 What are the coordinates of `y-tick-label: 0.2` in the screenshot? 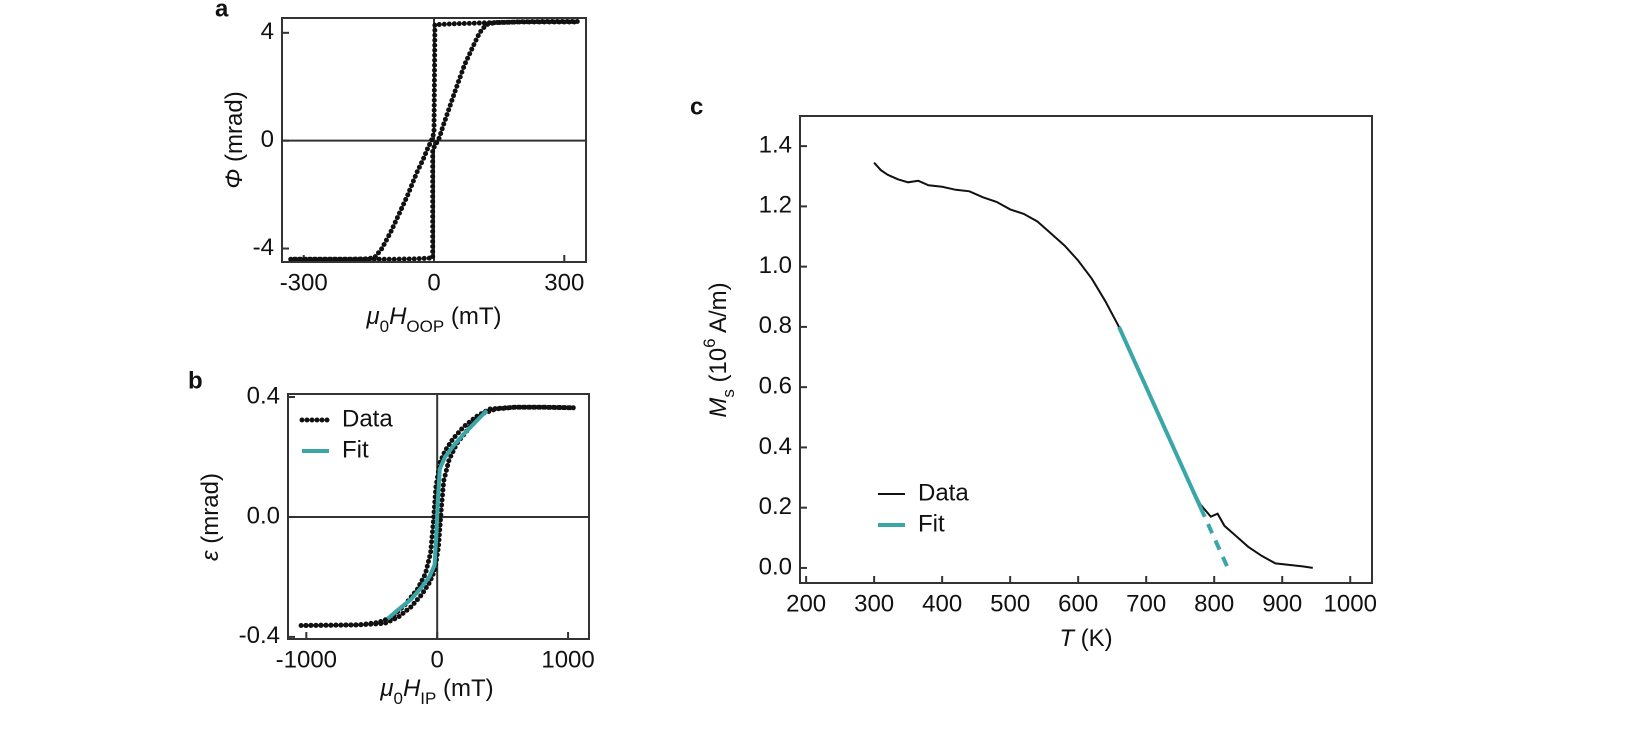 It's located at (775, 506).